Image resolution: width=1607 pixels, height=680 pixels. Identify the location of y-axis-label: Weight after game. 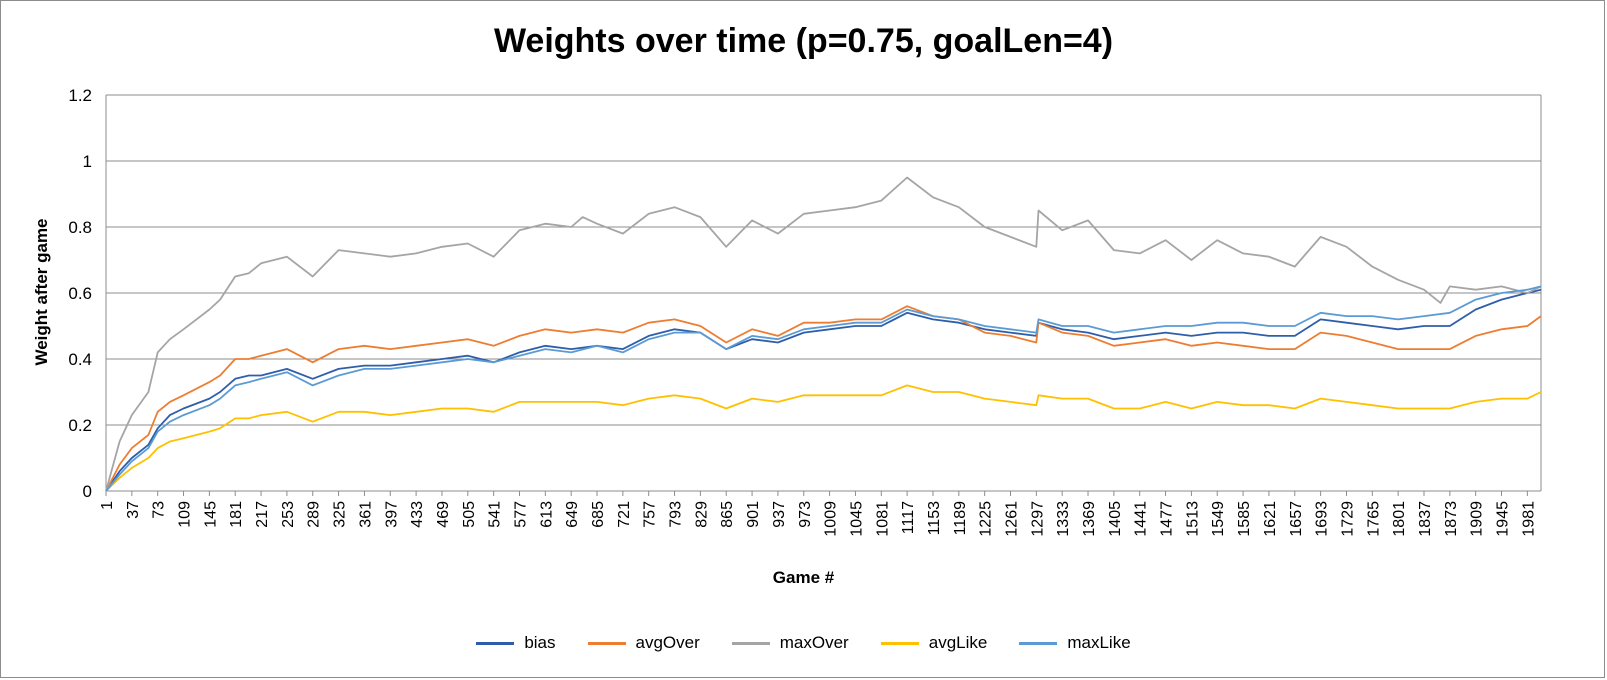
(41, 292).